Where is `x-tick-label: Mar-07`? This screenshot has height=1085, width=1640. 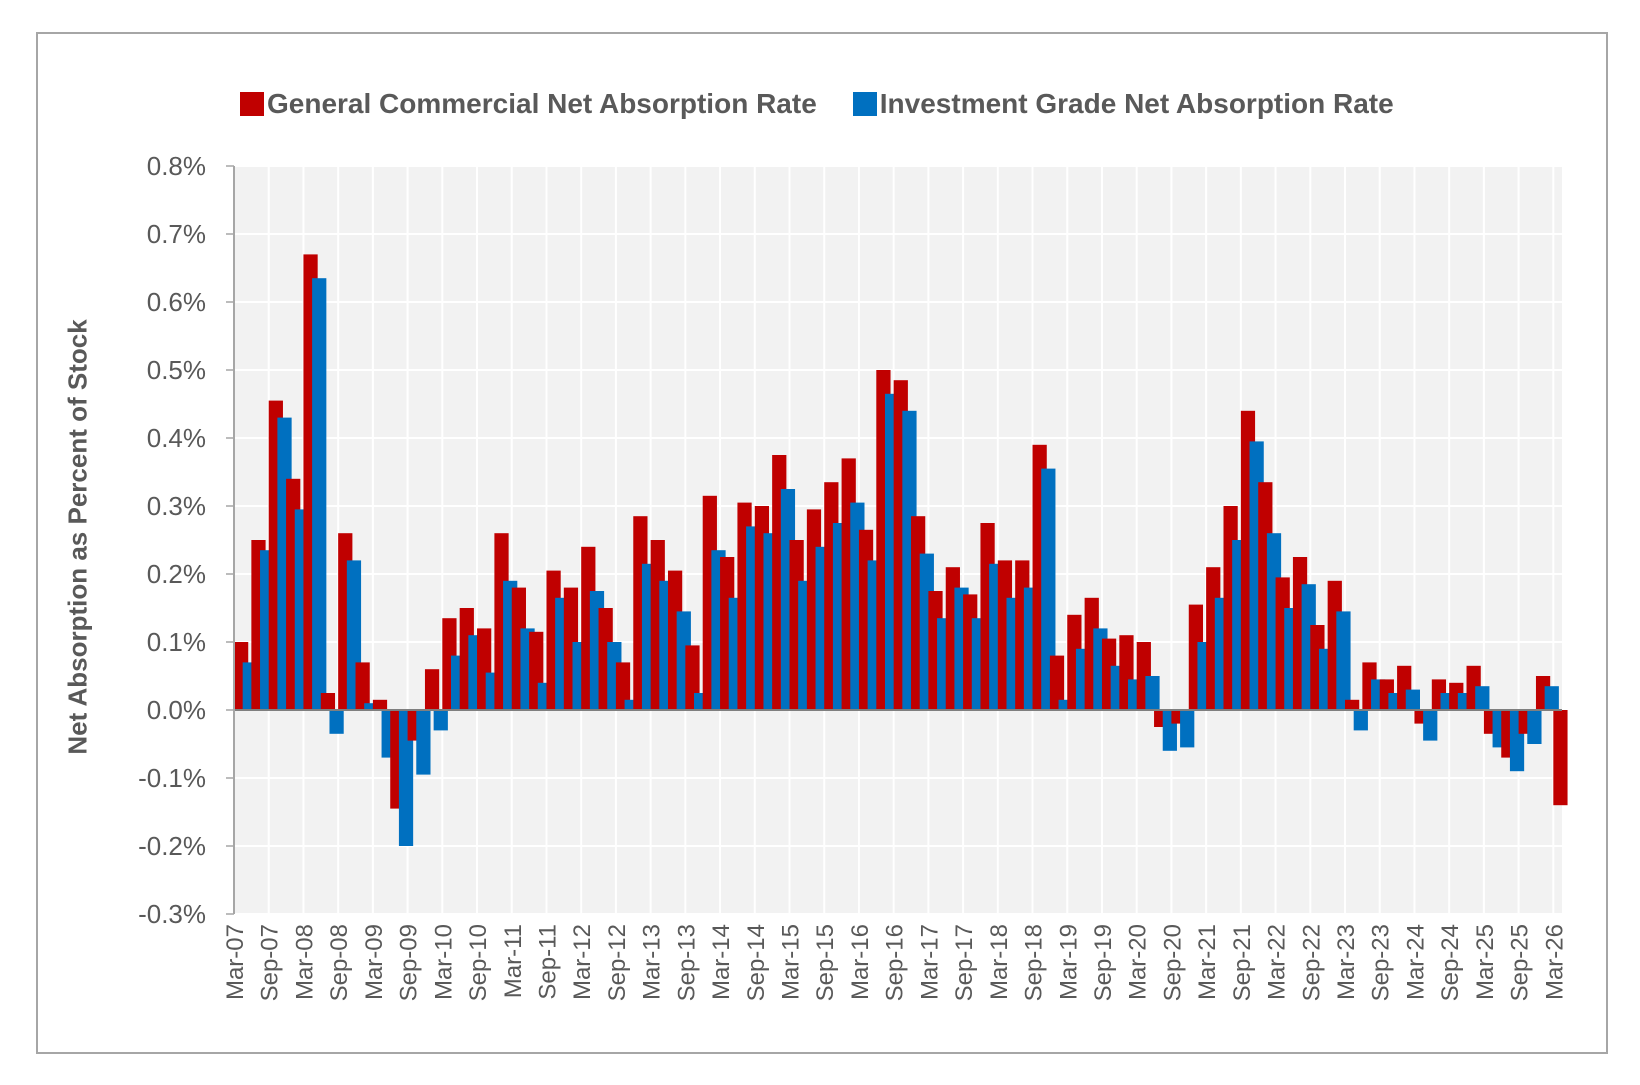
x-tick-label: Mar-07 is located at coordinates (235, 962).